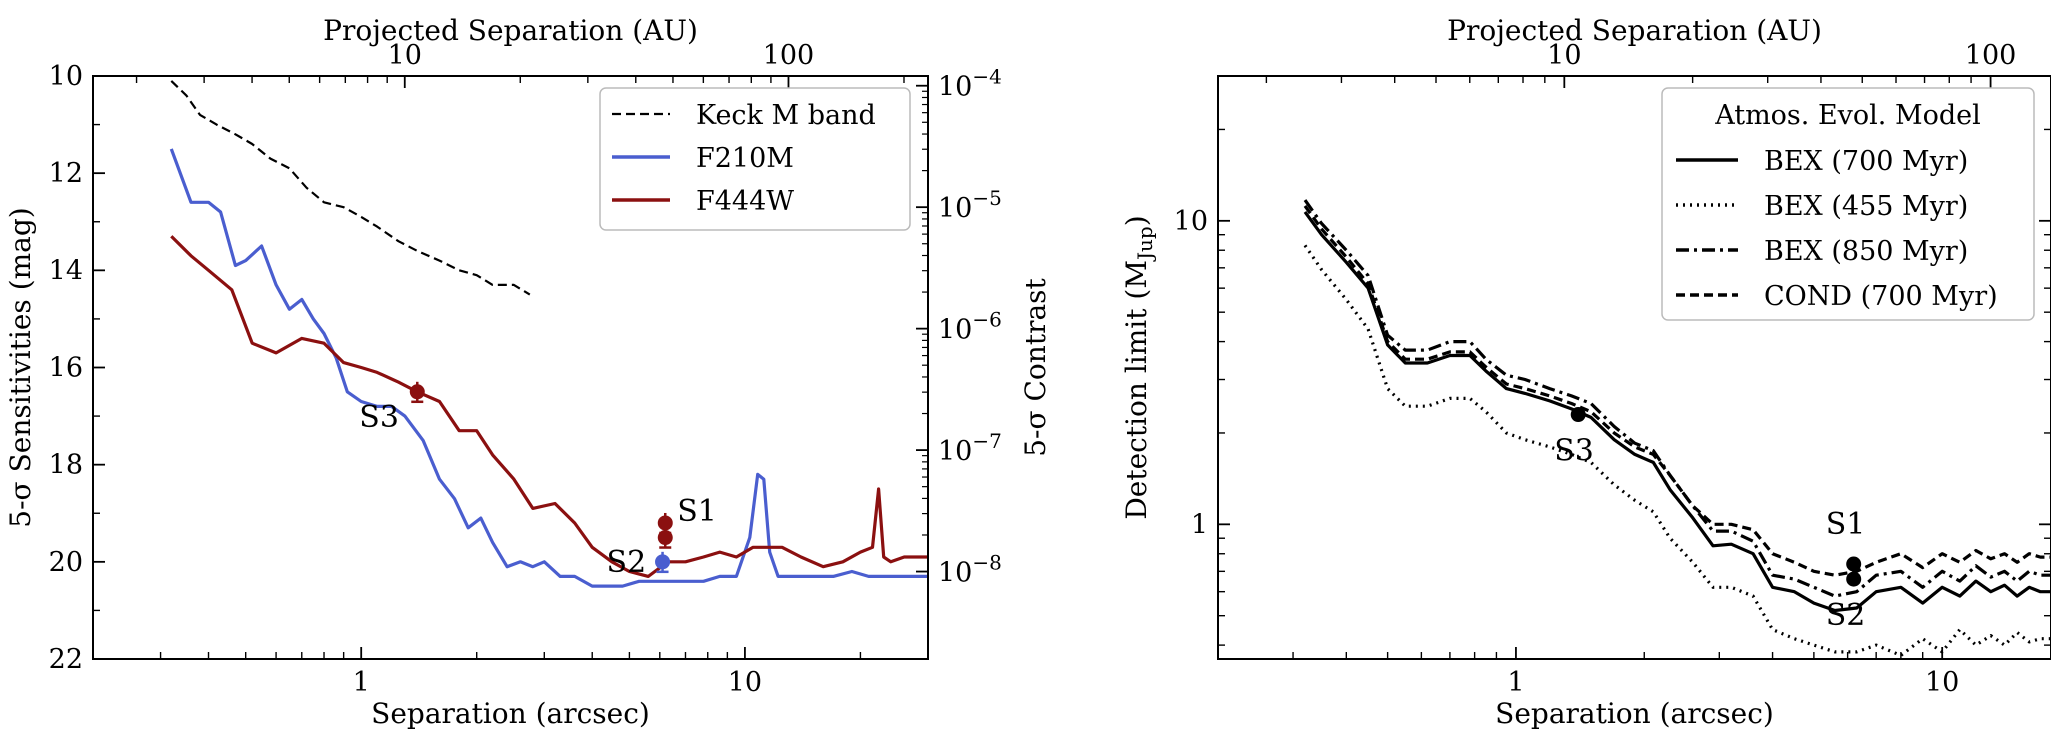 Image resolution: width=2051 pixels, height=740 pixels. What do you see at coordinates (1847, 115) in the screenshot?
I see `legend-title: Atmos. Evol. Model` at bounding box center [1847, 115].